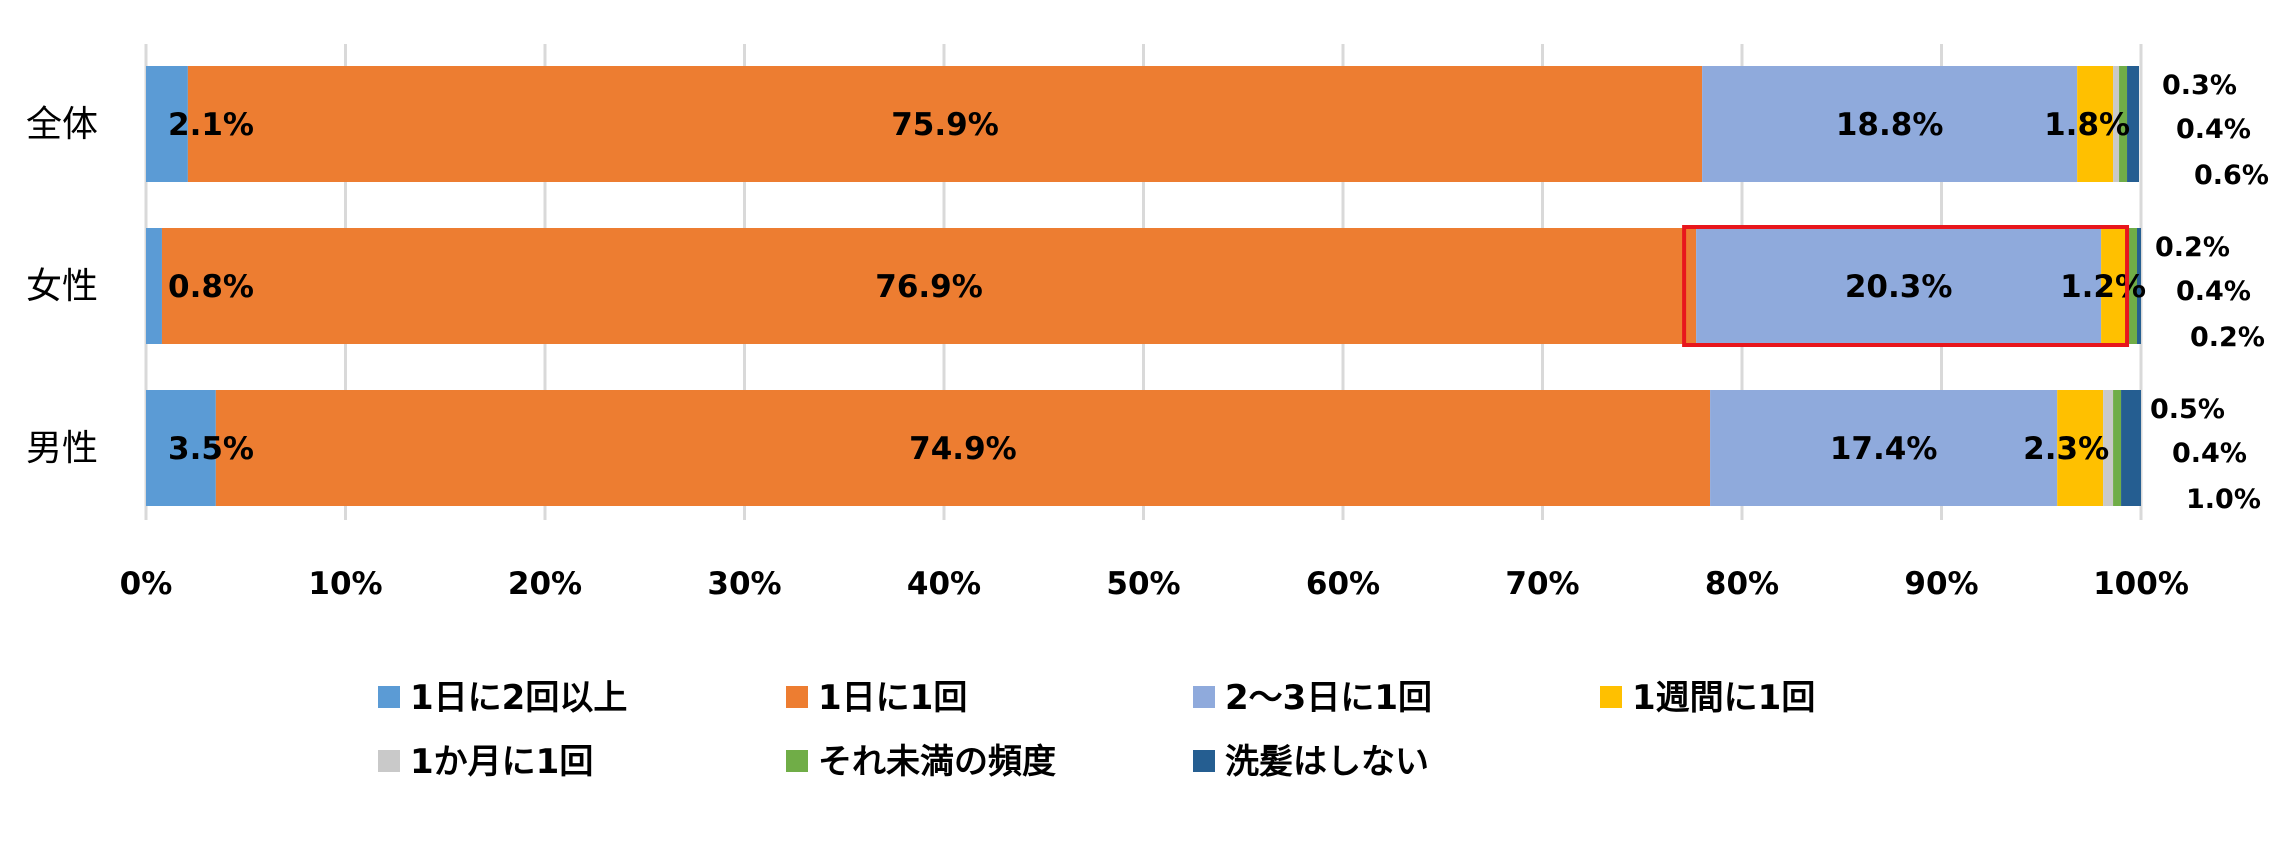 The width and height of the screenshot is (2293, 849). I want to click on legend-label: それ未満の頻度, so click(937, 762).